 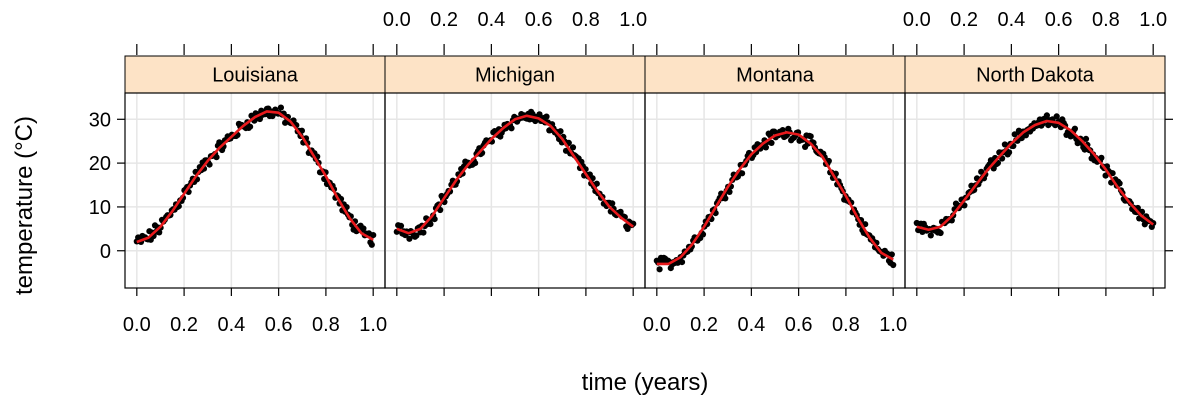 I want to click on y-tick-label: 10, so click(x=100, y=208).